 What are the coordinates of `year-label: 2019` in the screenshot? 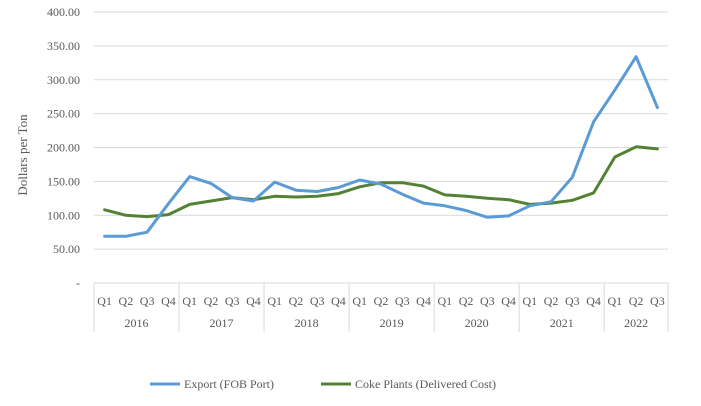 It's located at (392, 323).